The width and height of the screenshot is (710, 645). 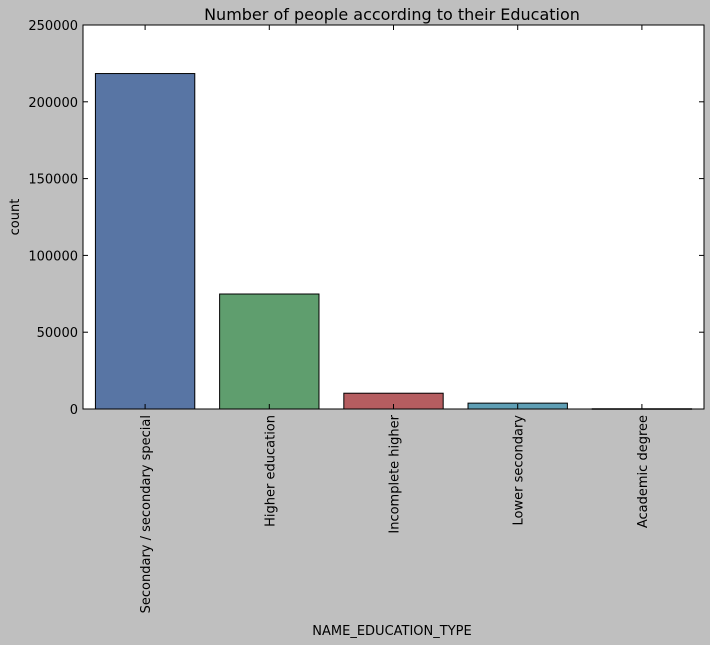 I want to click on y-tick-label: 50000, so click(x=57, y=333).